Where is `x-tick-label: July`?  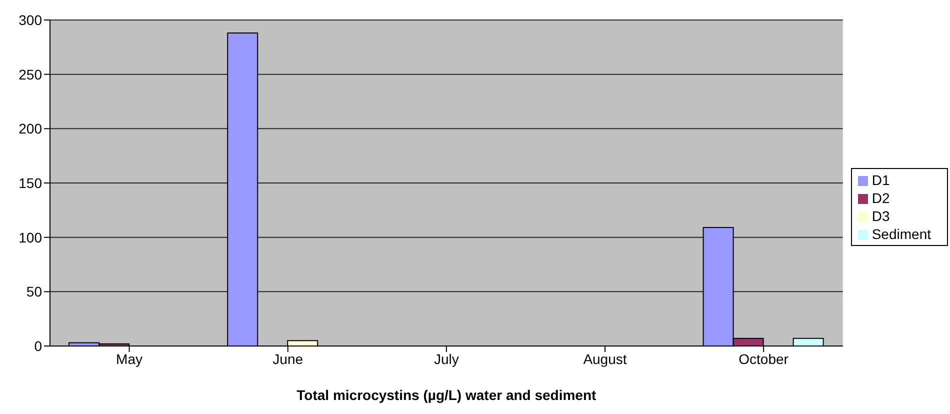 x-tick-label: July is located at coordinates (446, 358).